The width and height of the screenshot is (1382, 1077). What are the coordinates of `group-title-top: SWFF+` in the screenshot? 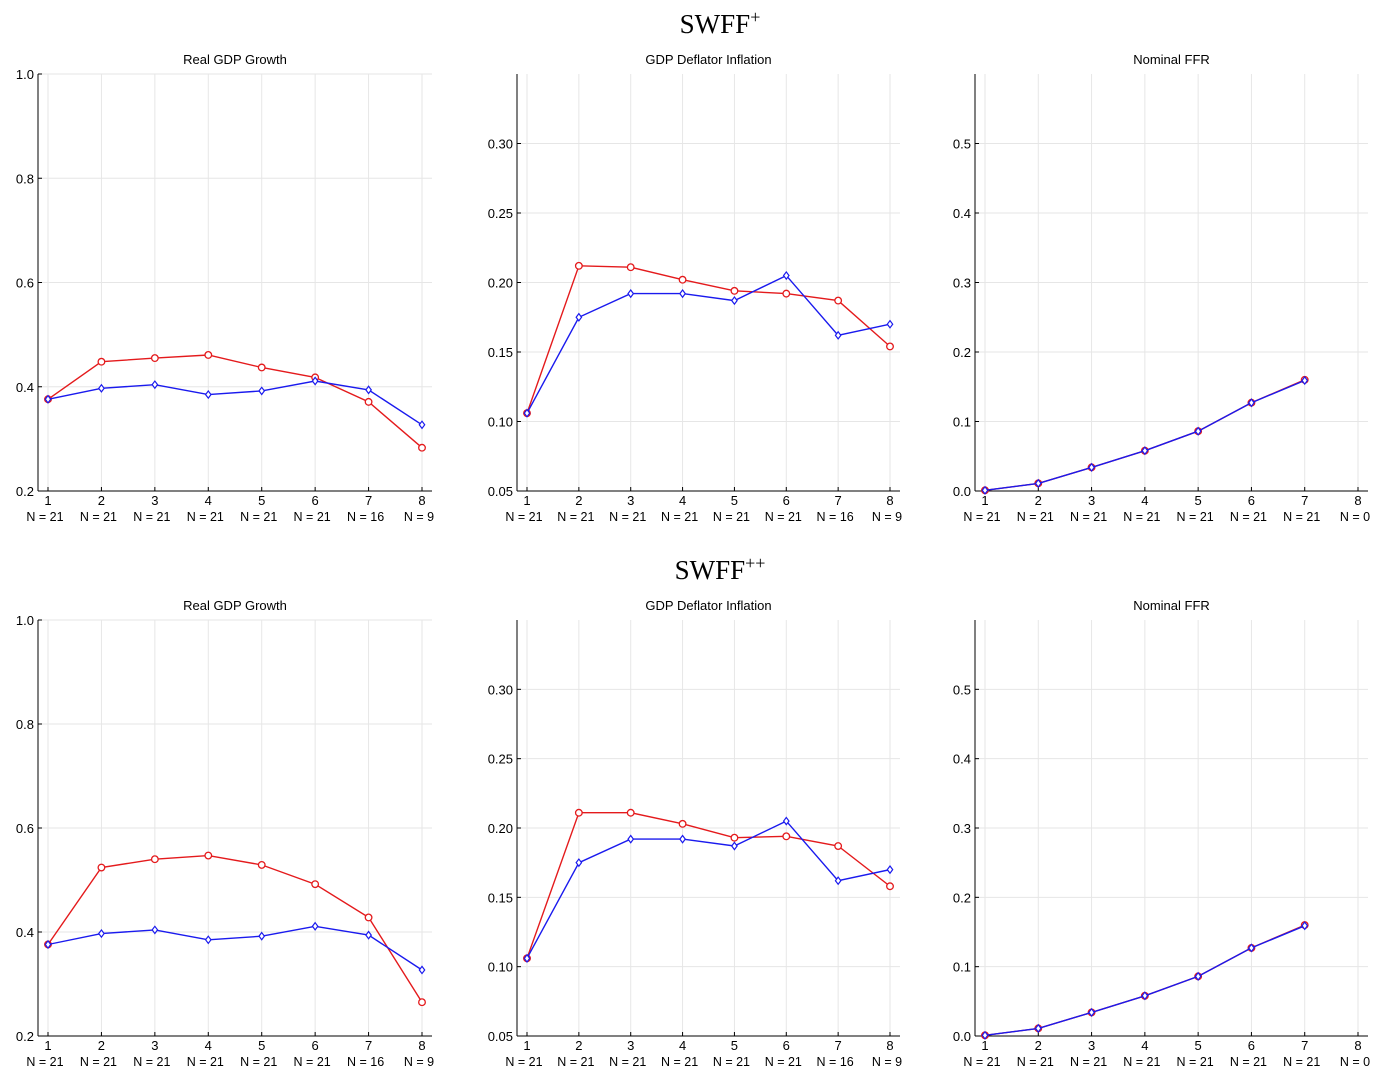 It's located at (720, 23).